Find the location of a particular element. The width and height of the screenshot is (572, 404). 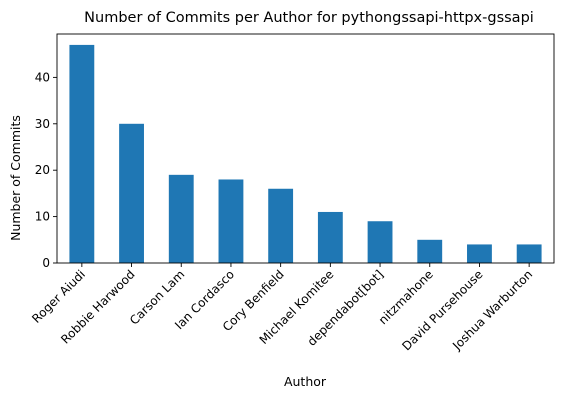

x-axis-label: Author is located at coordinates (305, 381).